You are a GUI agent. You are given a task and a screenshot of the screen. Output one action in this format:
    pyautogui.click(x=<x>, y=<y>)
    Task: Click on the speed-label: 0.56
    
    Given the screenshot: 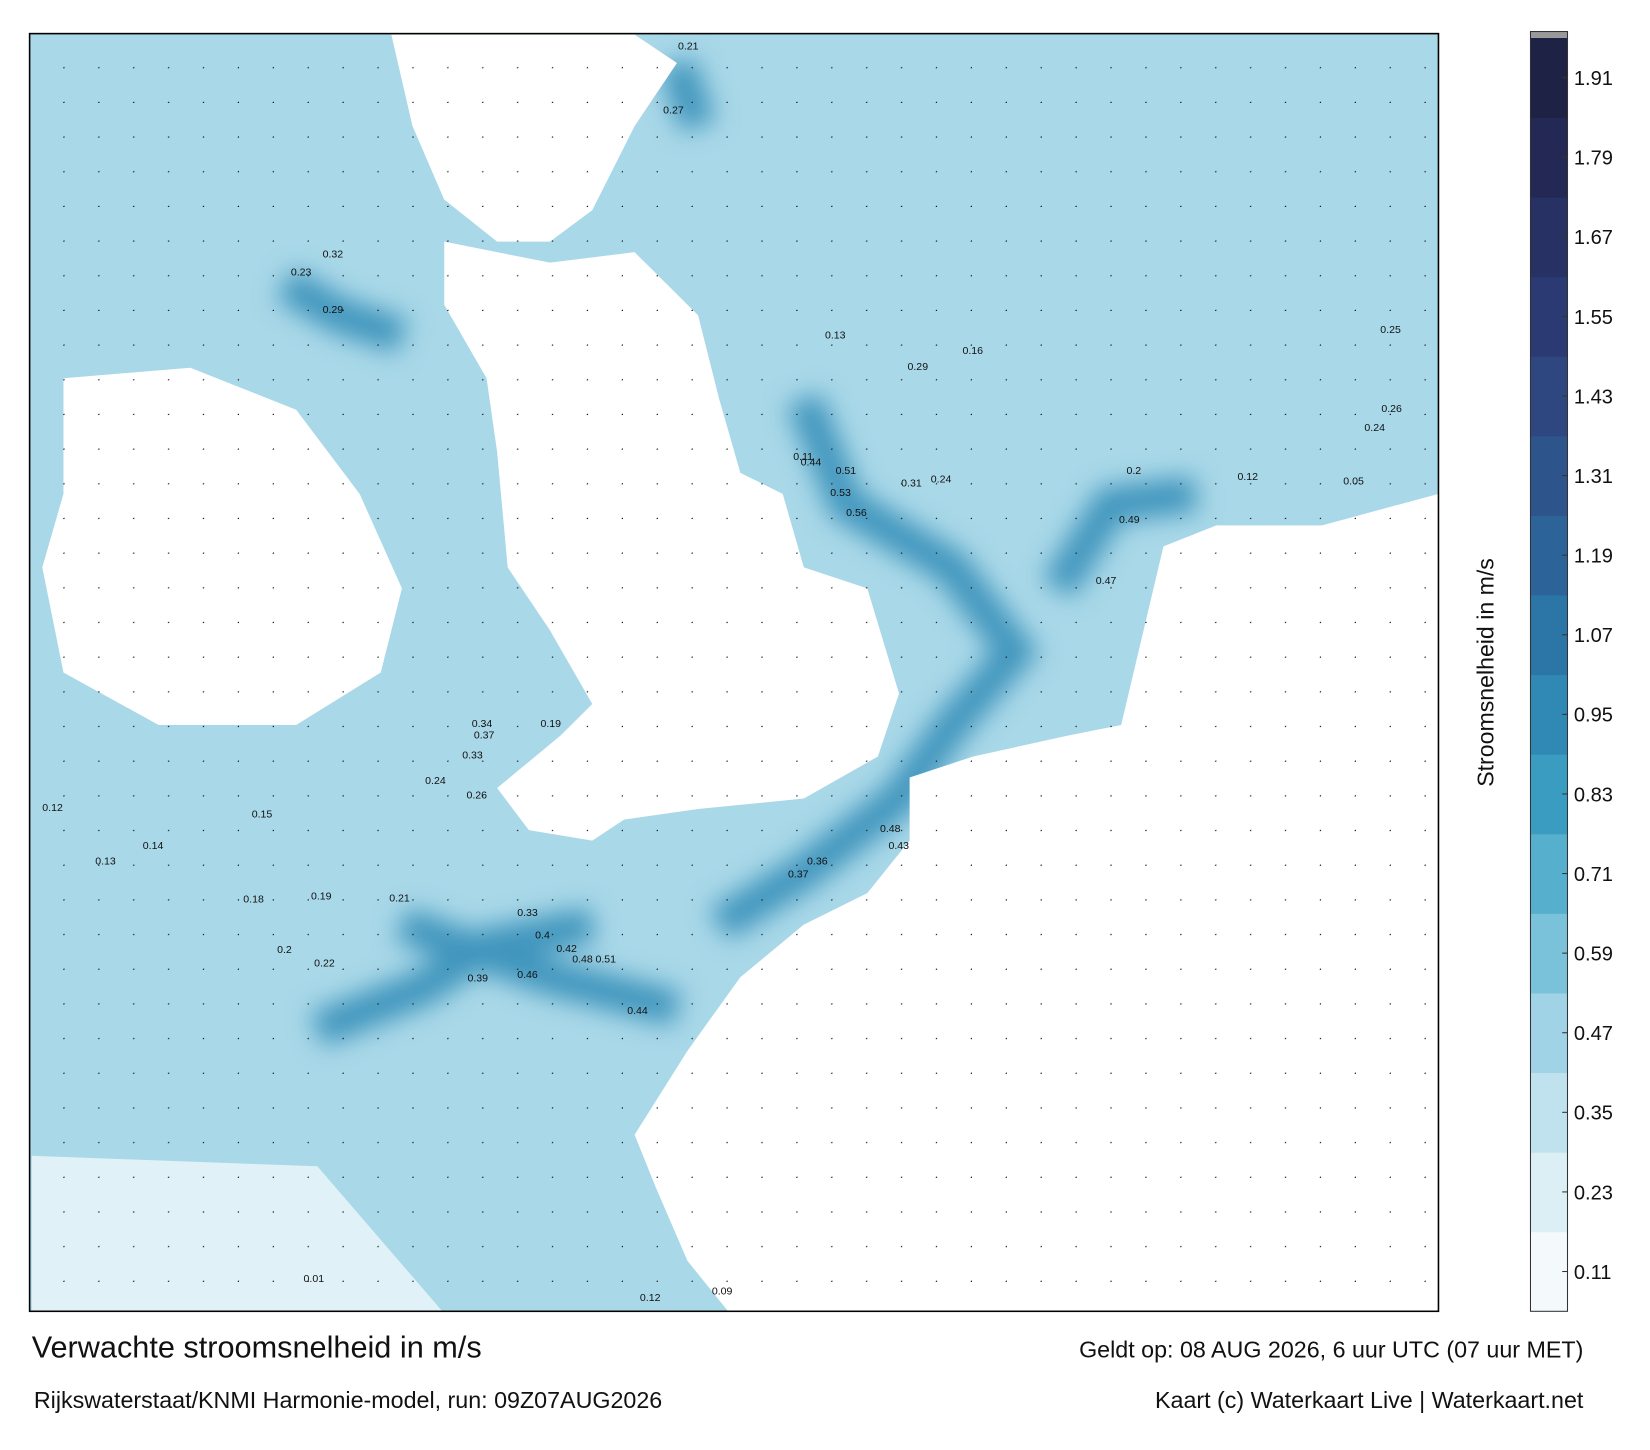 What is the action you would take?
    pyautogui.click(x=856, y=513)
    